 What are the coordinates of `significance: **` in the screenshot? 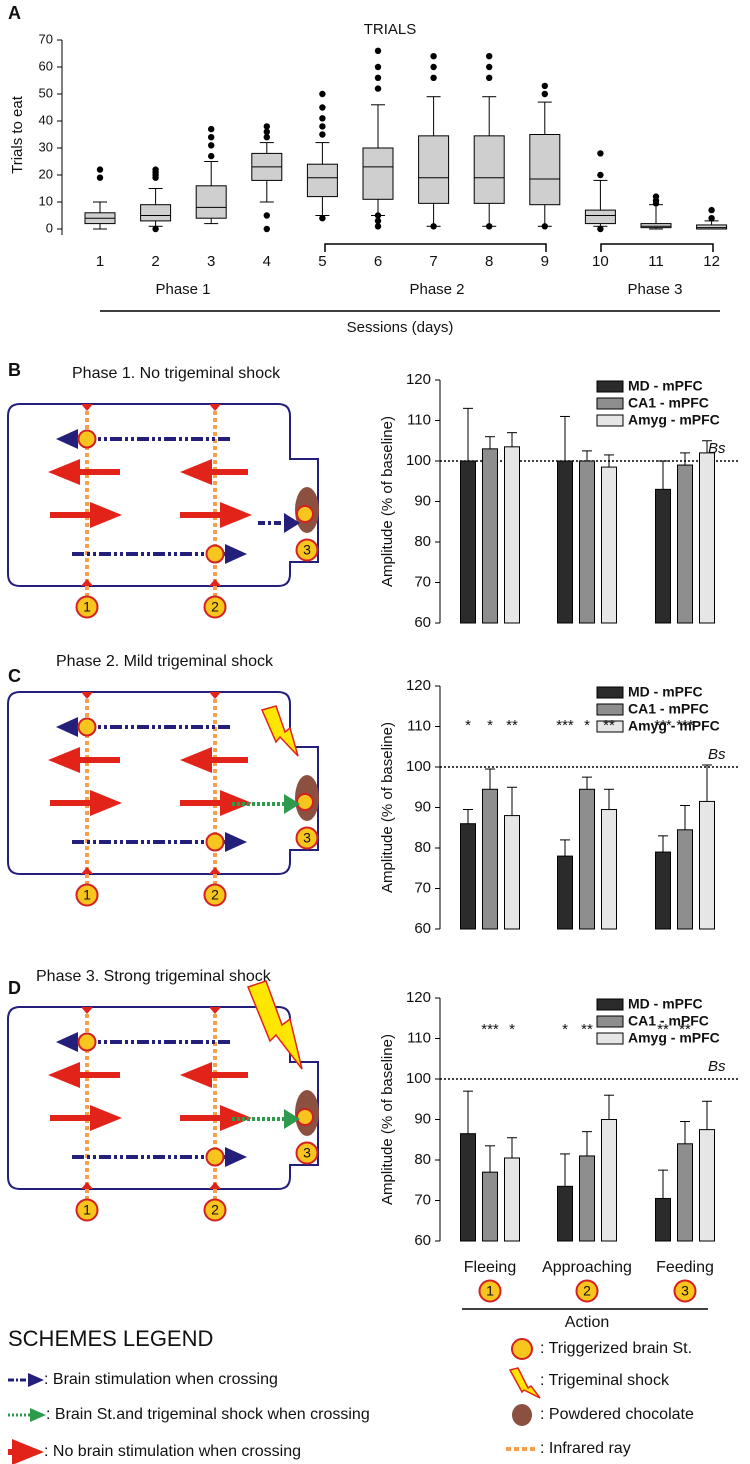 It's located at (663, 1029).